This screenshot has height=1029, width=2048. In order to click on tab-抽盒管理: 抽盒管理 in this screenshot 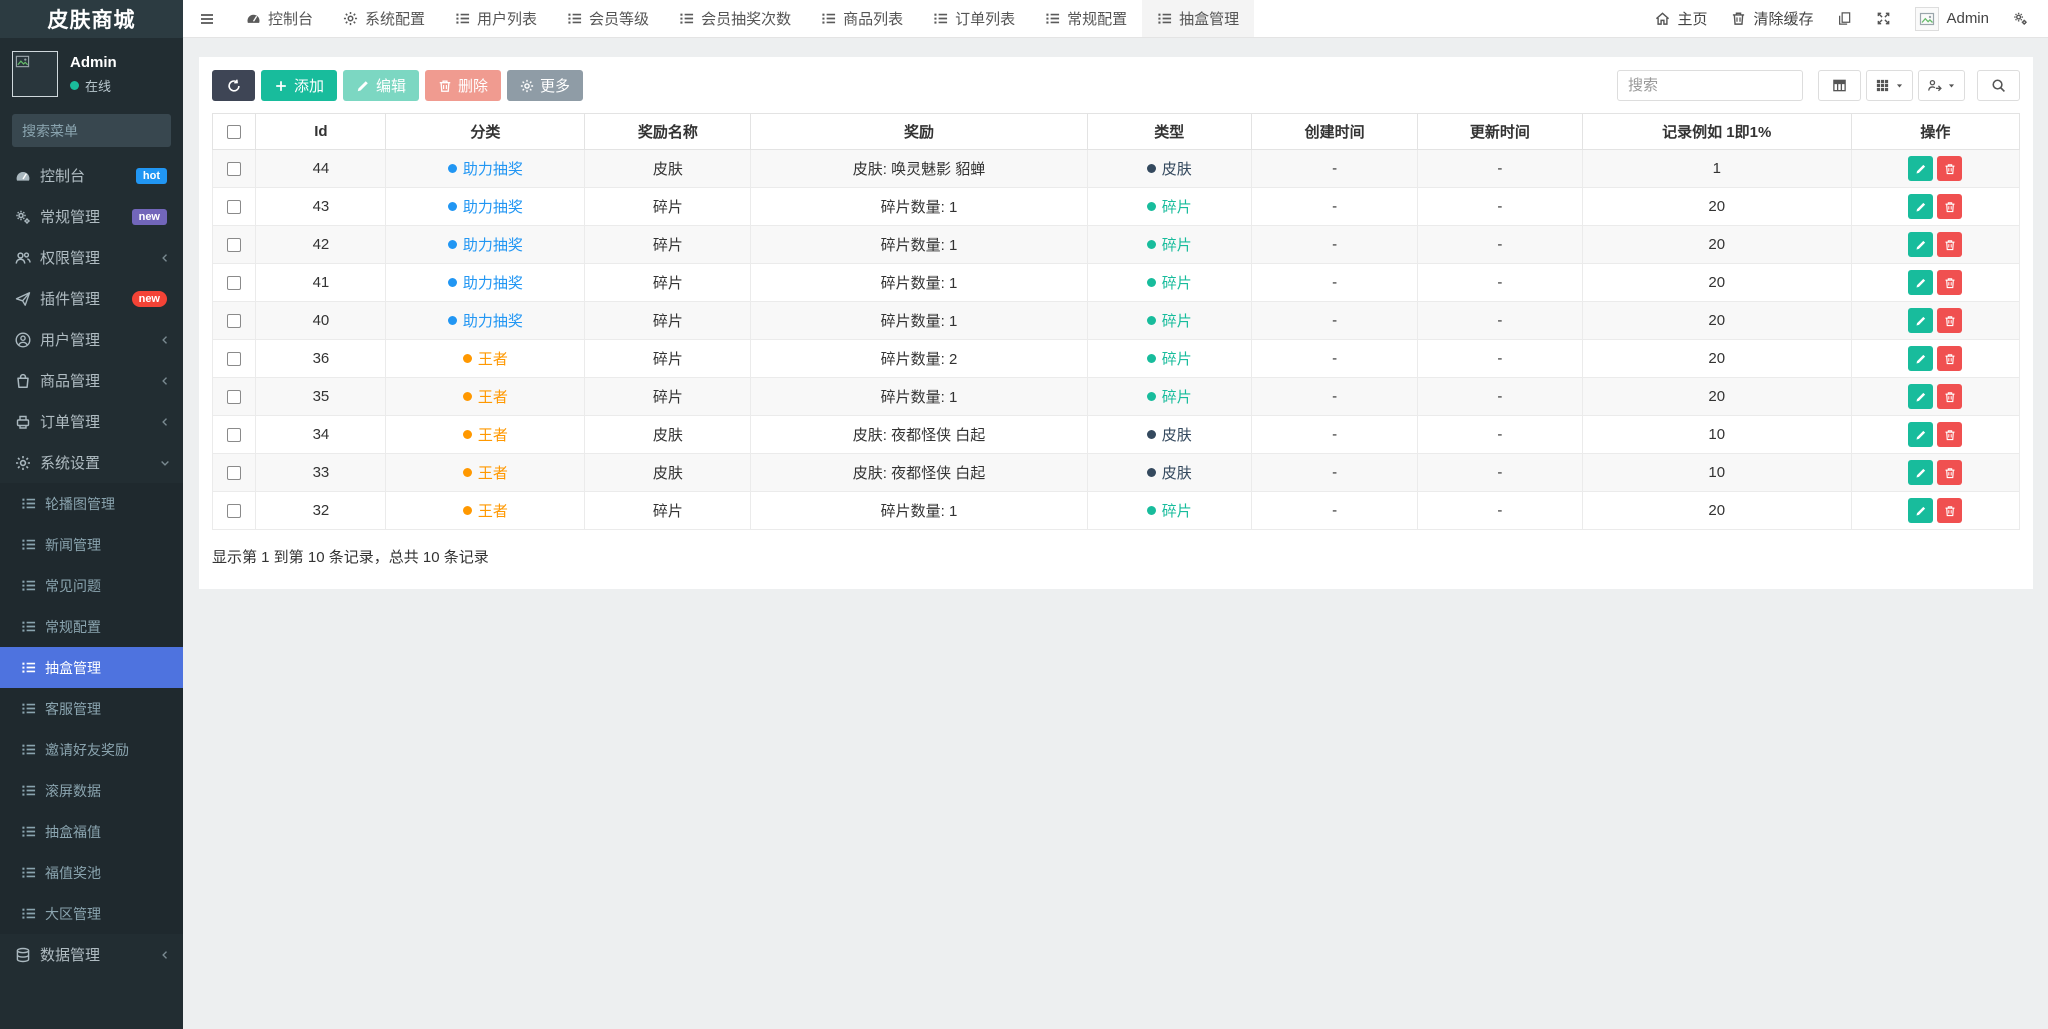, I will do `click(1198, 18)`.